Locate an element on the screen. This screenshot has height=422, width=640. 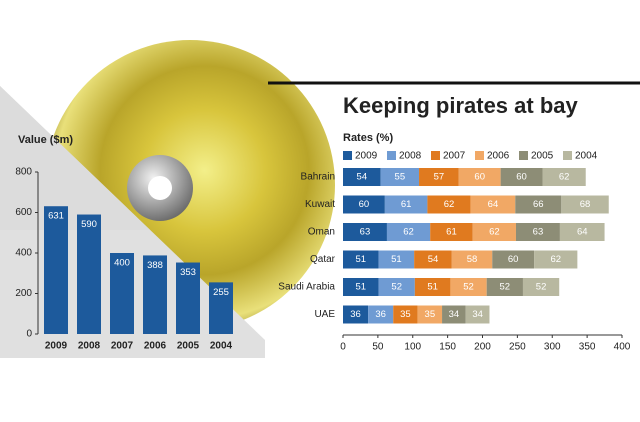
x-tick-label: 100 is located at coordinates (412, 347).